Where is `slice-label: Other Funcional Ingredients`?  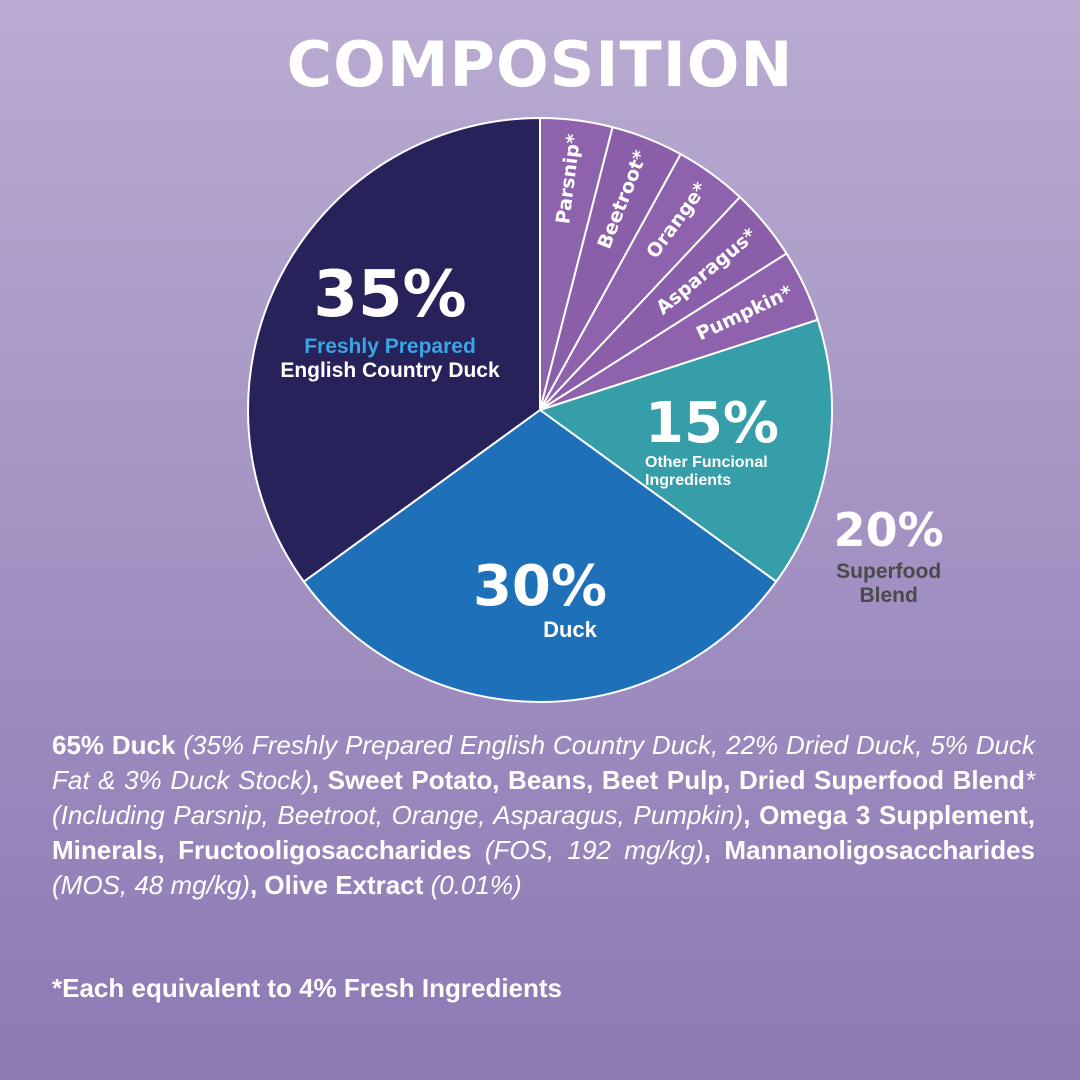
slice-label: Other Funcional Ingredients is located at coordinates (706, 471).